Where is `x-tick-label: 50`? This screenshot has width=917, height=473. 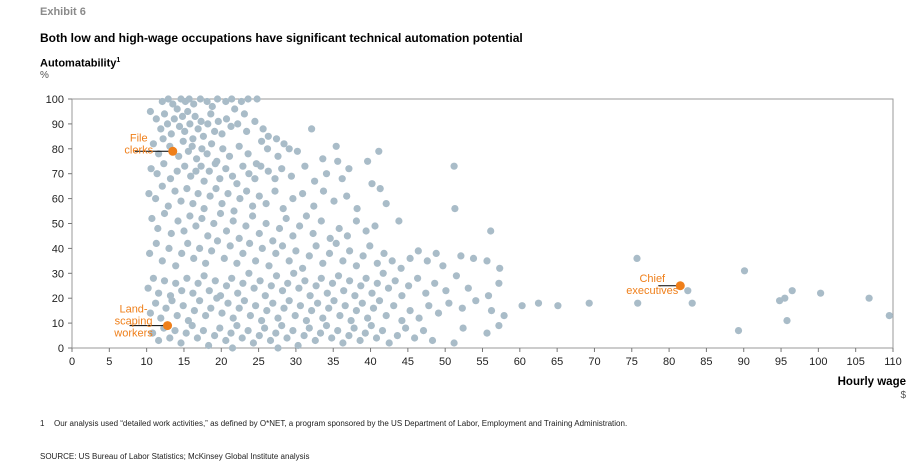
x-tick-label: 50 is located at coordinates (445, 362).